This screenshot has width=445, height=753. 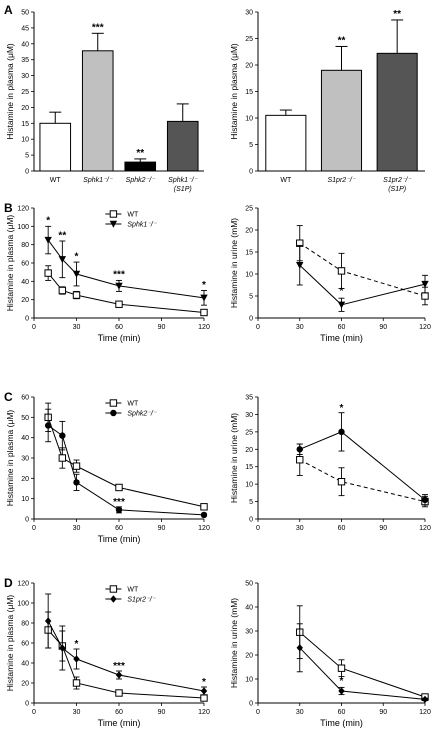 What do you see at coordinates (131, 408) in the screenshot?
I see `legend: WT Sphk2⁻/⁻` at bounding box center [131, 408].